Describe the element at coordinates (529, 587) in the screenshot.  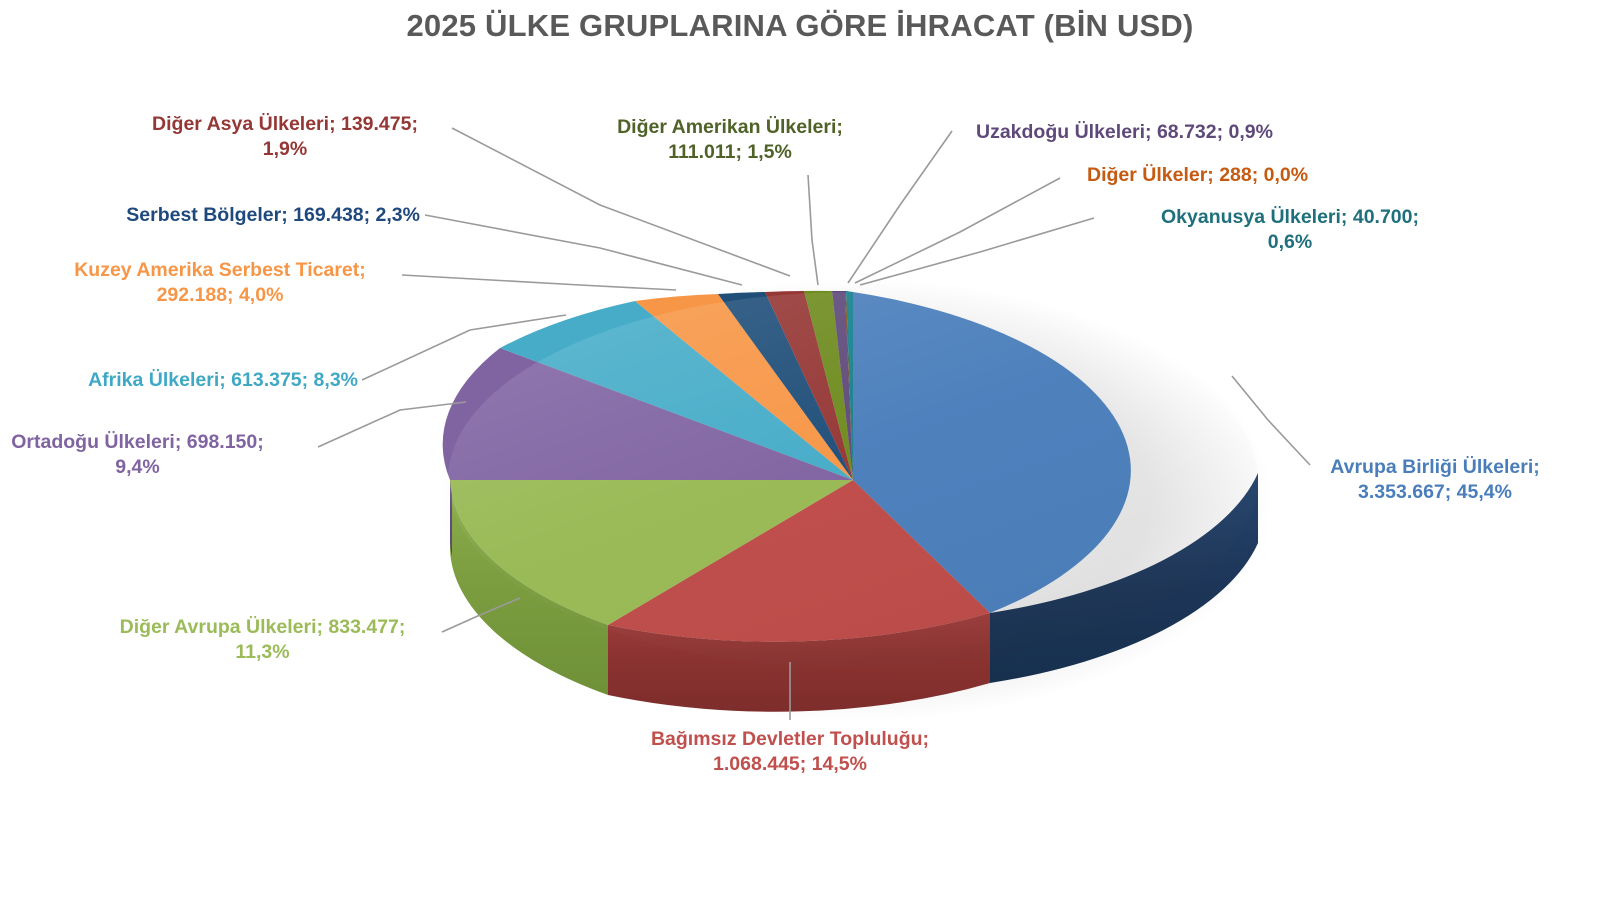
I see `slice-side-diger-avrupa` at that location.